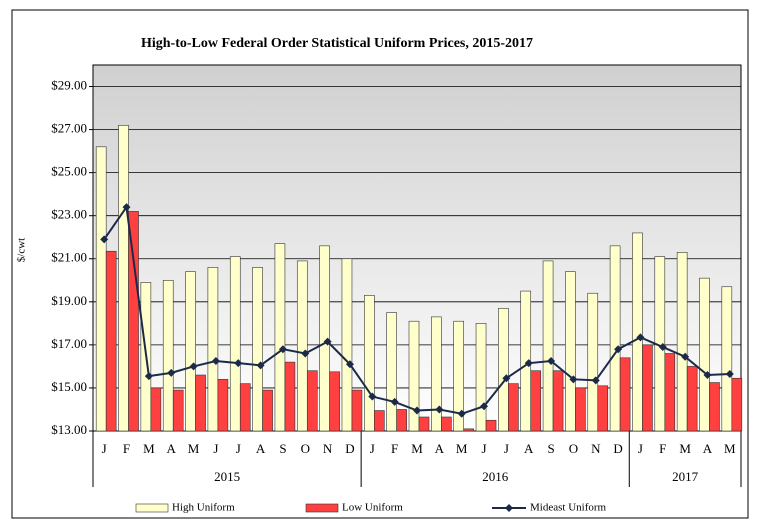 The height and width of the screenshot is (525, 759). I want to click on group-label: 2017, so click(685, 476).